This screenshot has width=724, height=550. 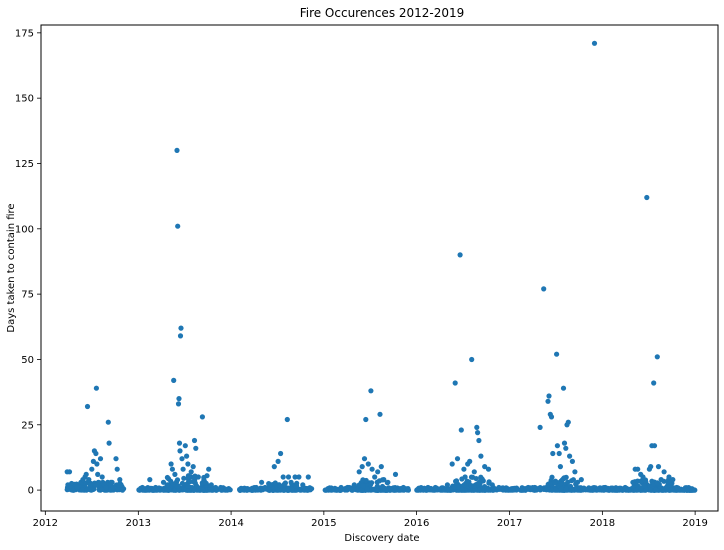 I want to click on y-tick-label: 150, so click(x=24, y=99).